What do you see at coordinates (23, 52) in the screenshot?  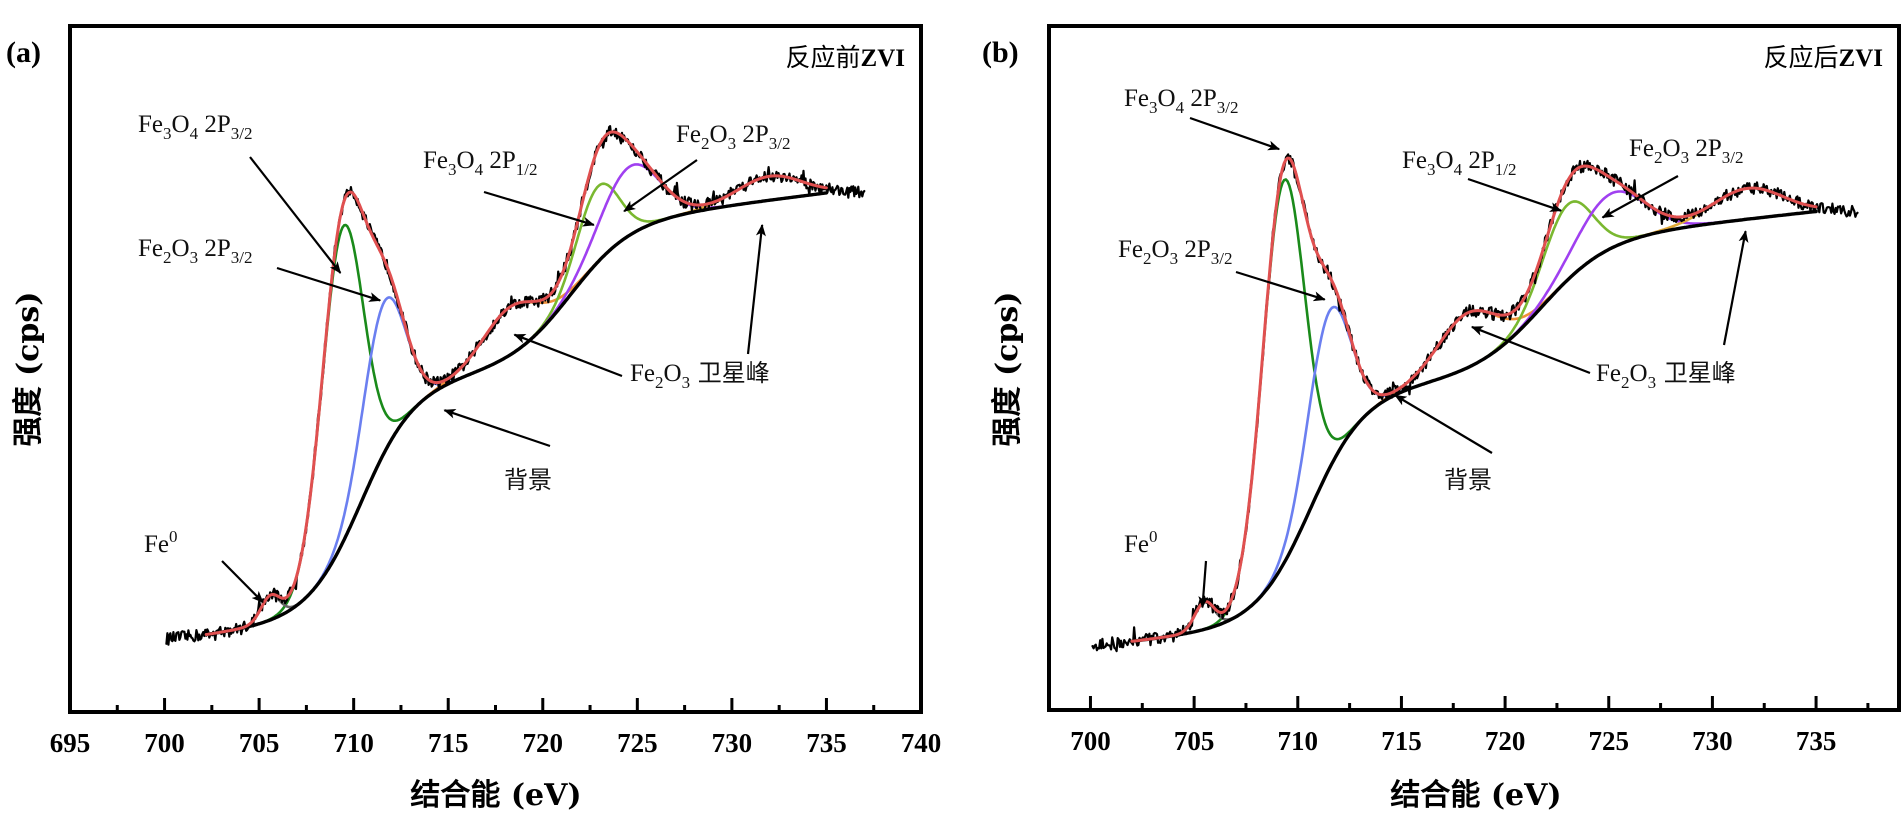 I see `panel-label-a: (a)` at bounding box center [23, 52].